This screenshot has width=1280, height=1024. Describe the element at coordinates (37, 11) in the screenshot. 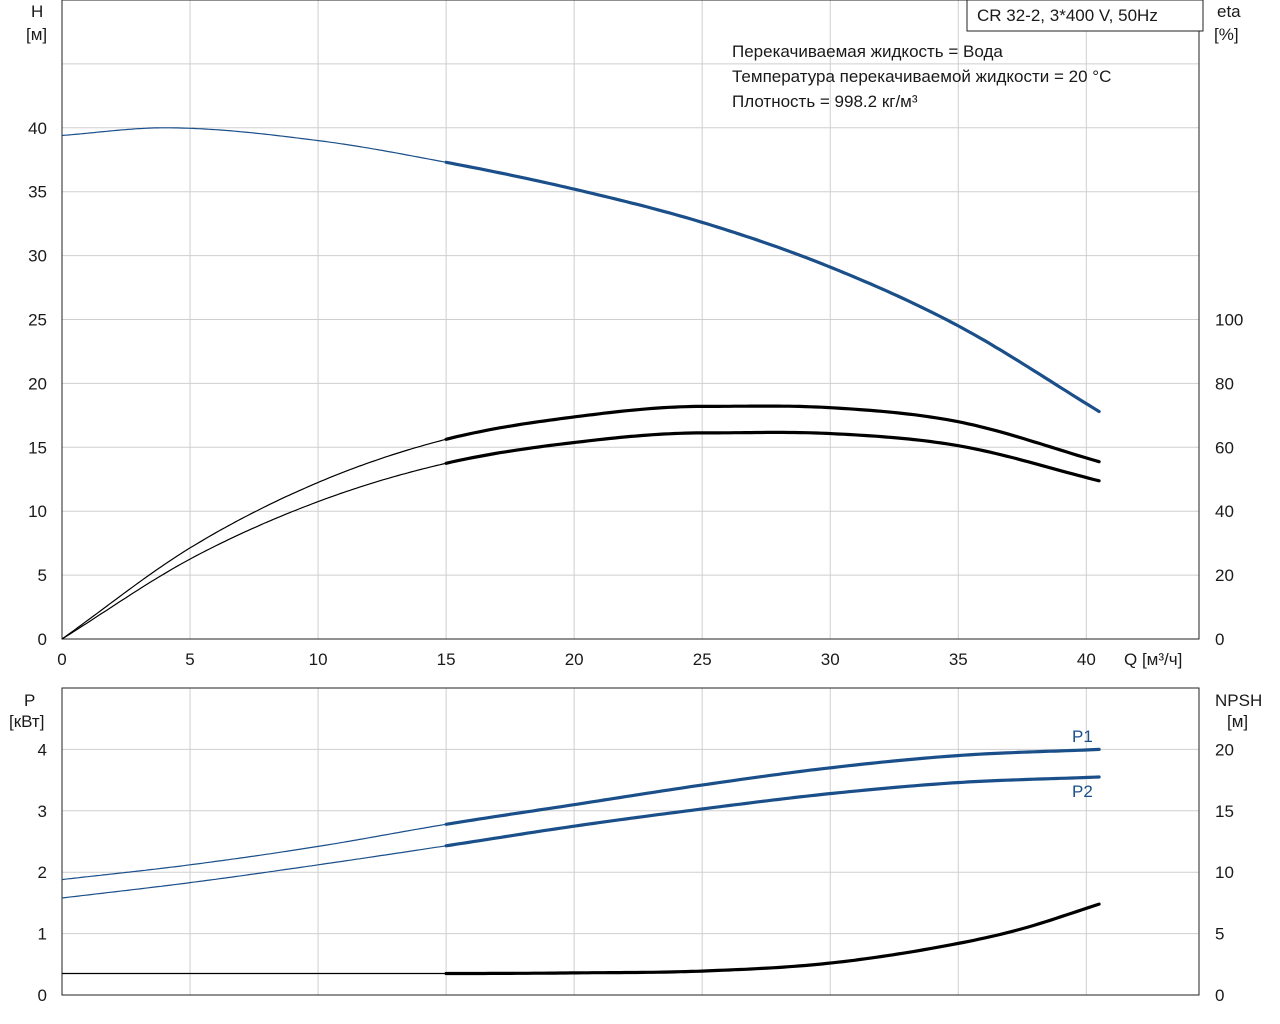

I see `h-axis-label: H` at that location.